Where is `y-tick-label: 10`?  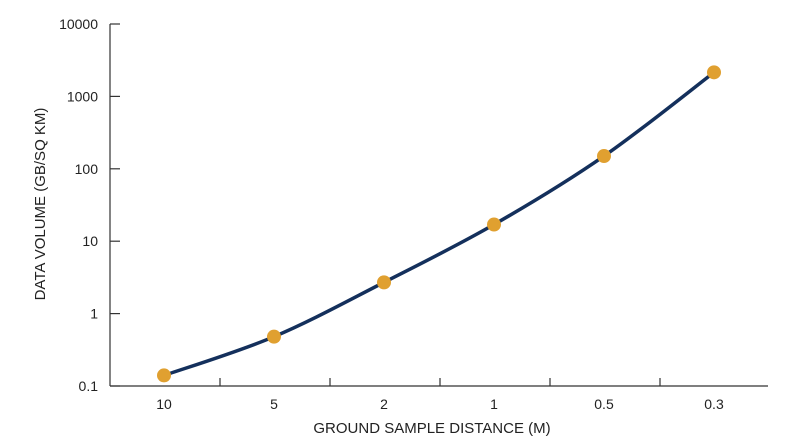
y-tick-label: 10 is located at coordinates (90, 241).